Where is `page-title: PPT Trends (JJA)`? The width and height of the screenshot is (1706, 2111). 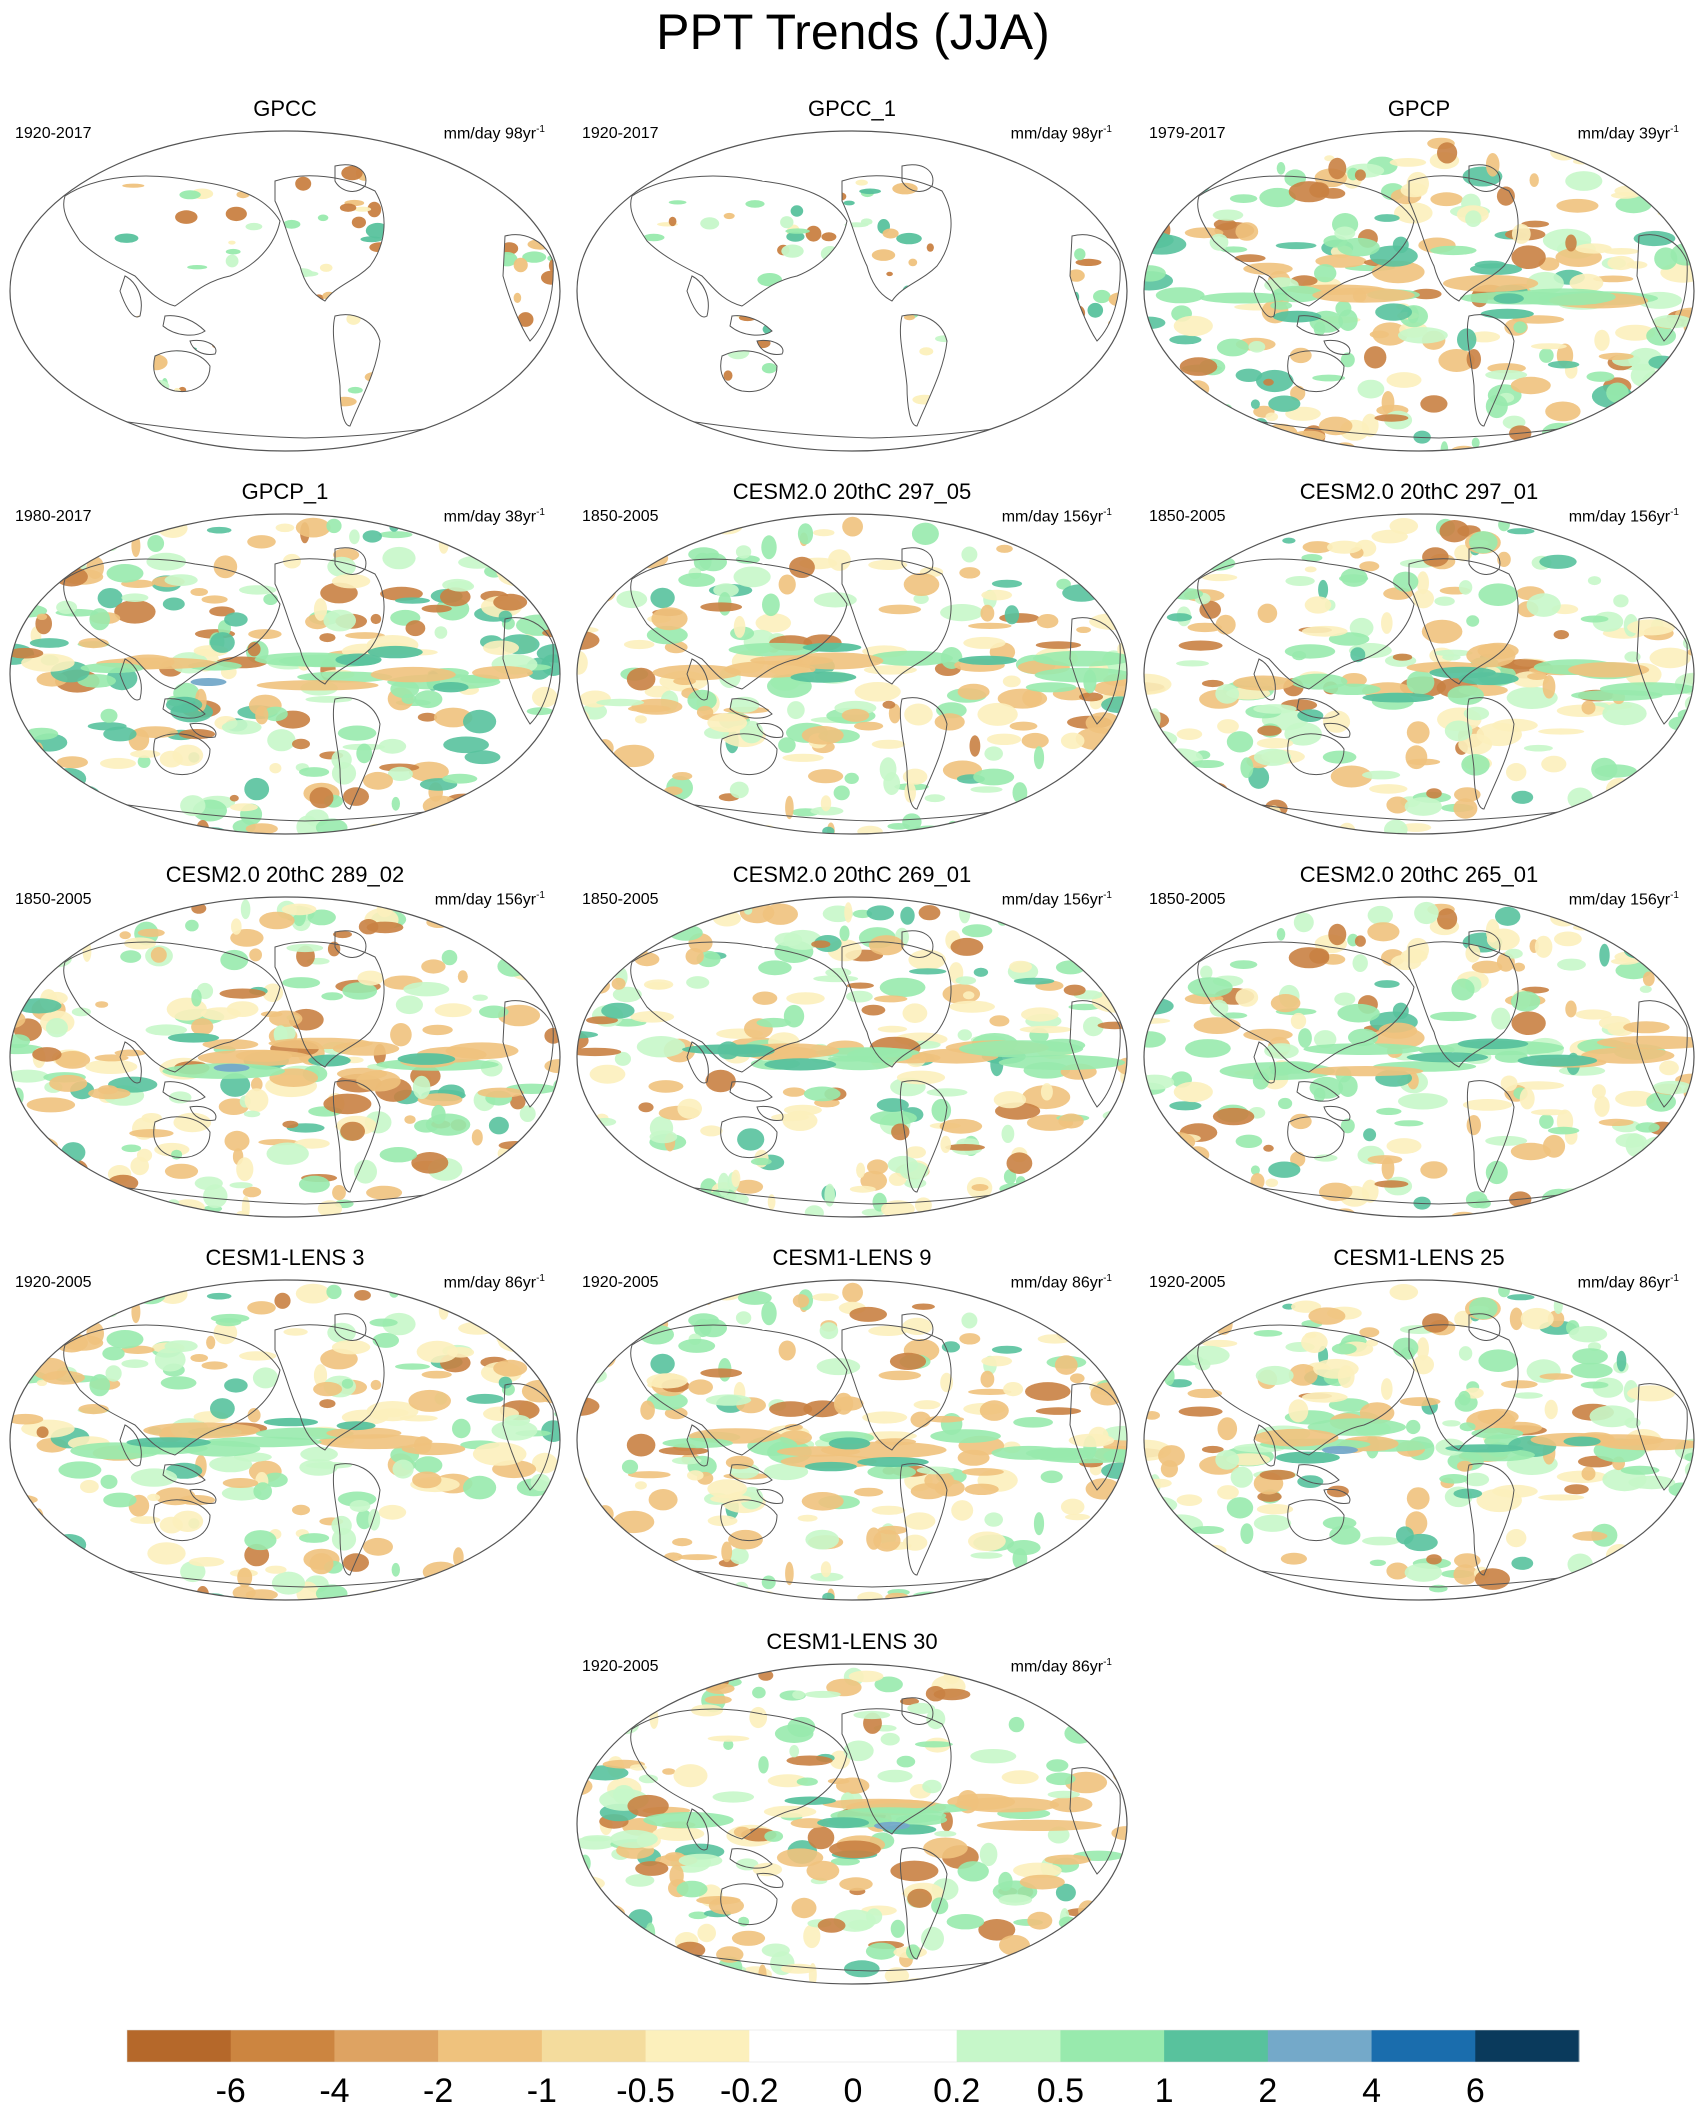 page-title: PPT Trends (JJA) is located at coordinates (853, 32).